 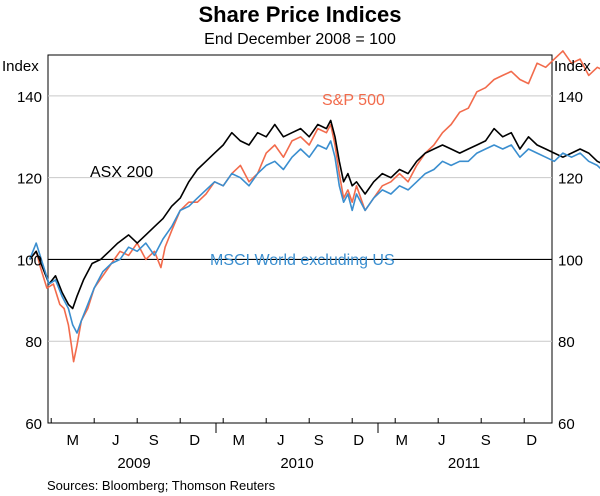 What do you see at coordinates (29, 260) in the screenshot?
I see `y-tick-label-left-100: 100` at bounding box center [29, 260].